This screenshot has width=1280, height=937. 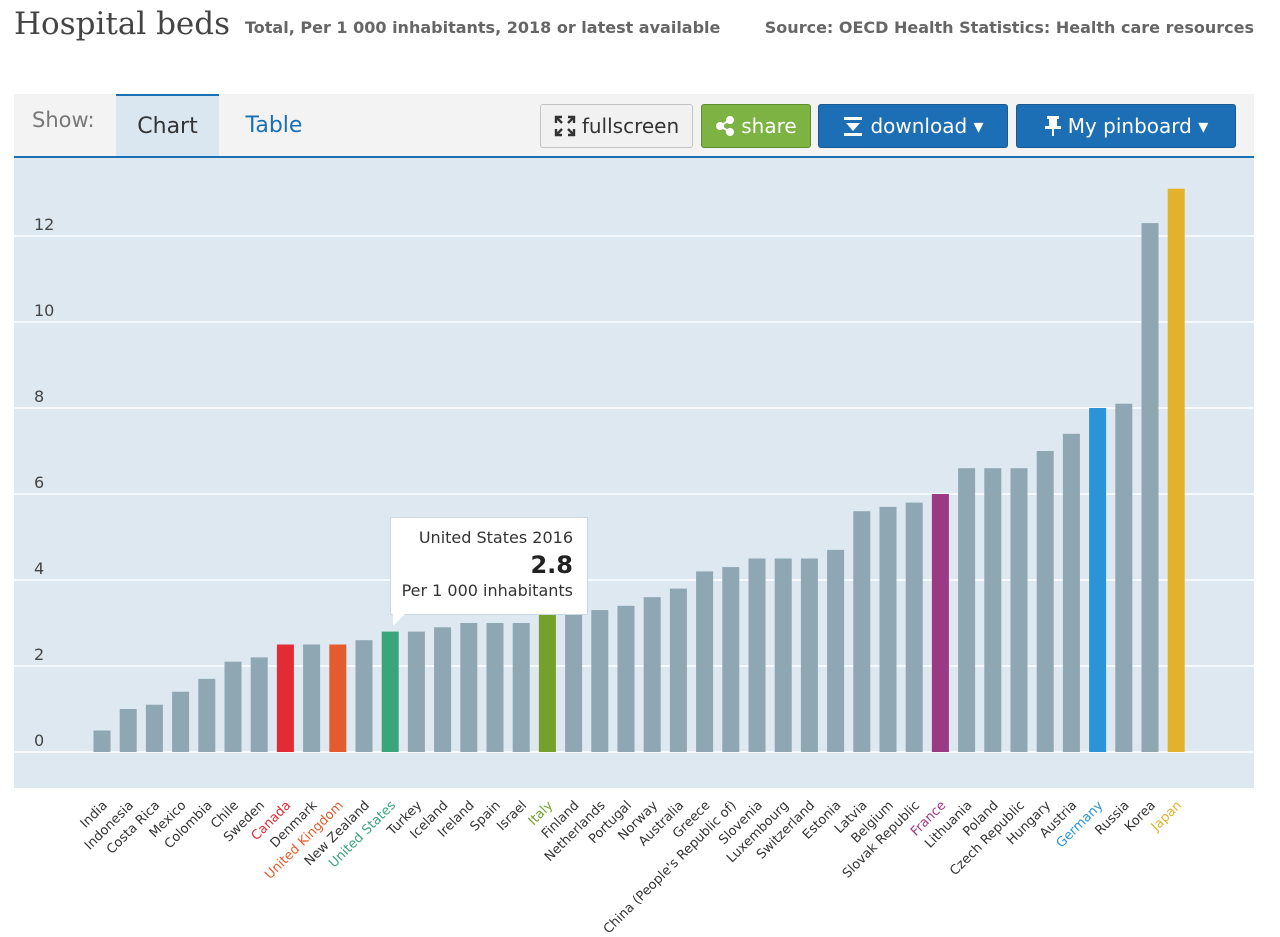 What do you see at coordinates (725, 126) in the screenshot?
I see `share-icon` at bounding box center [725, 126].